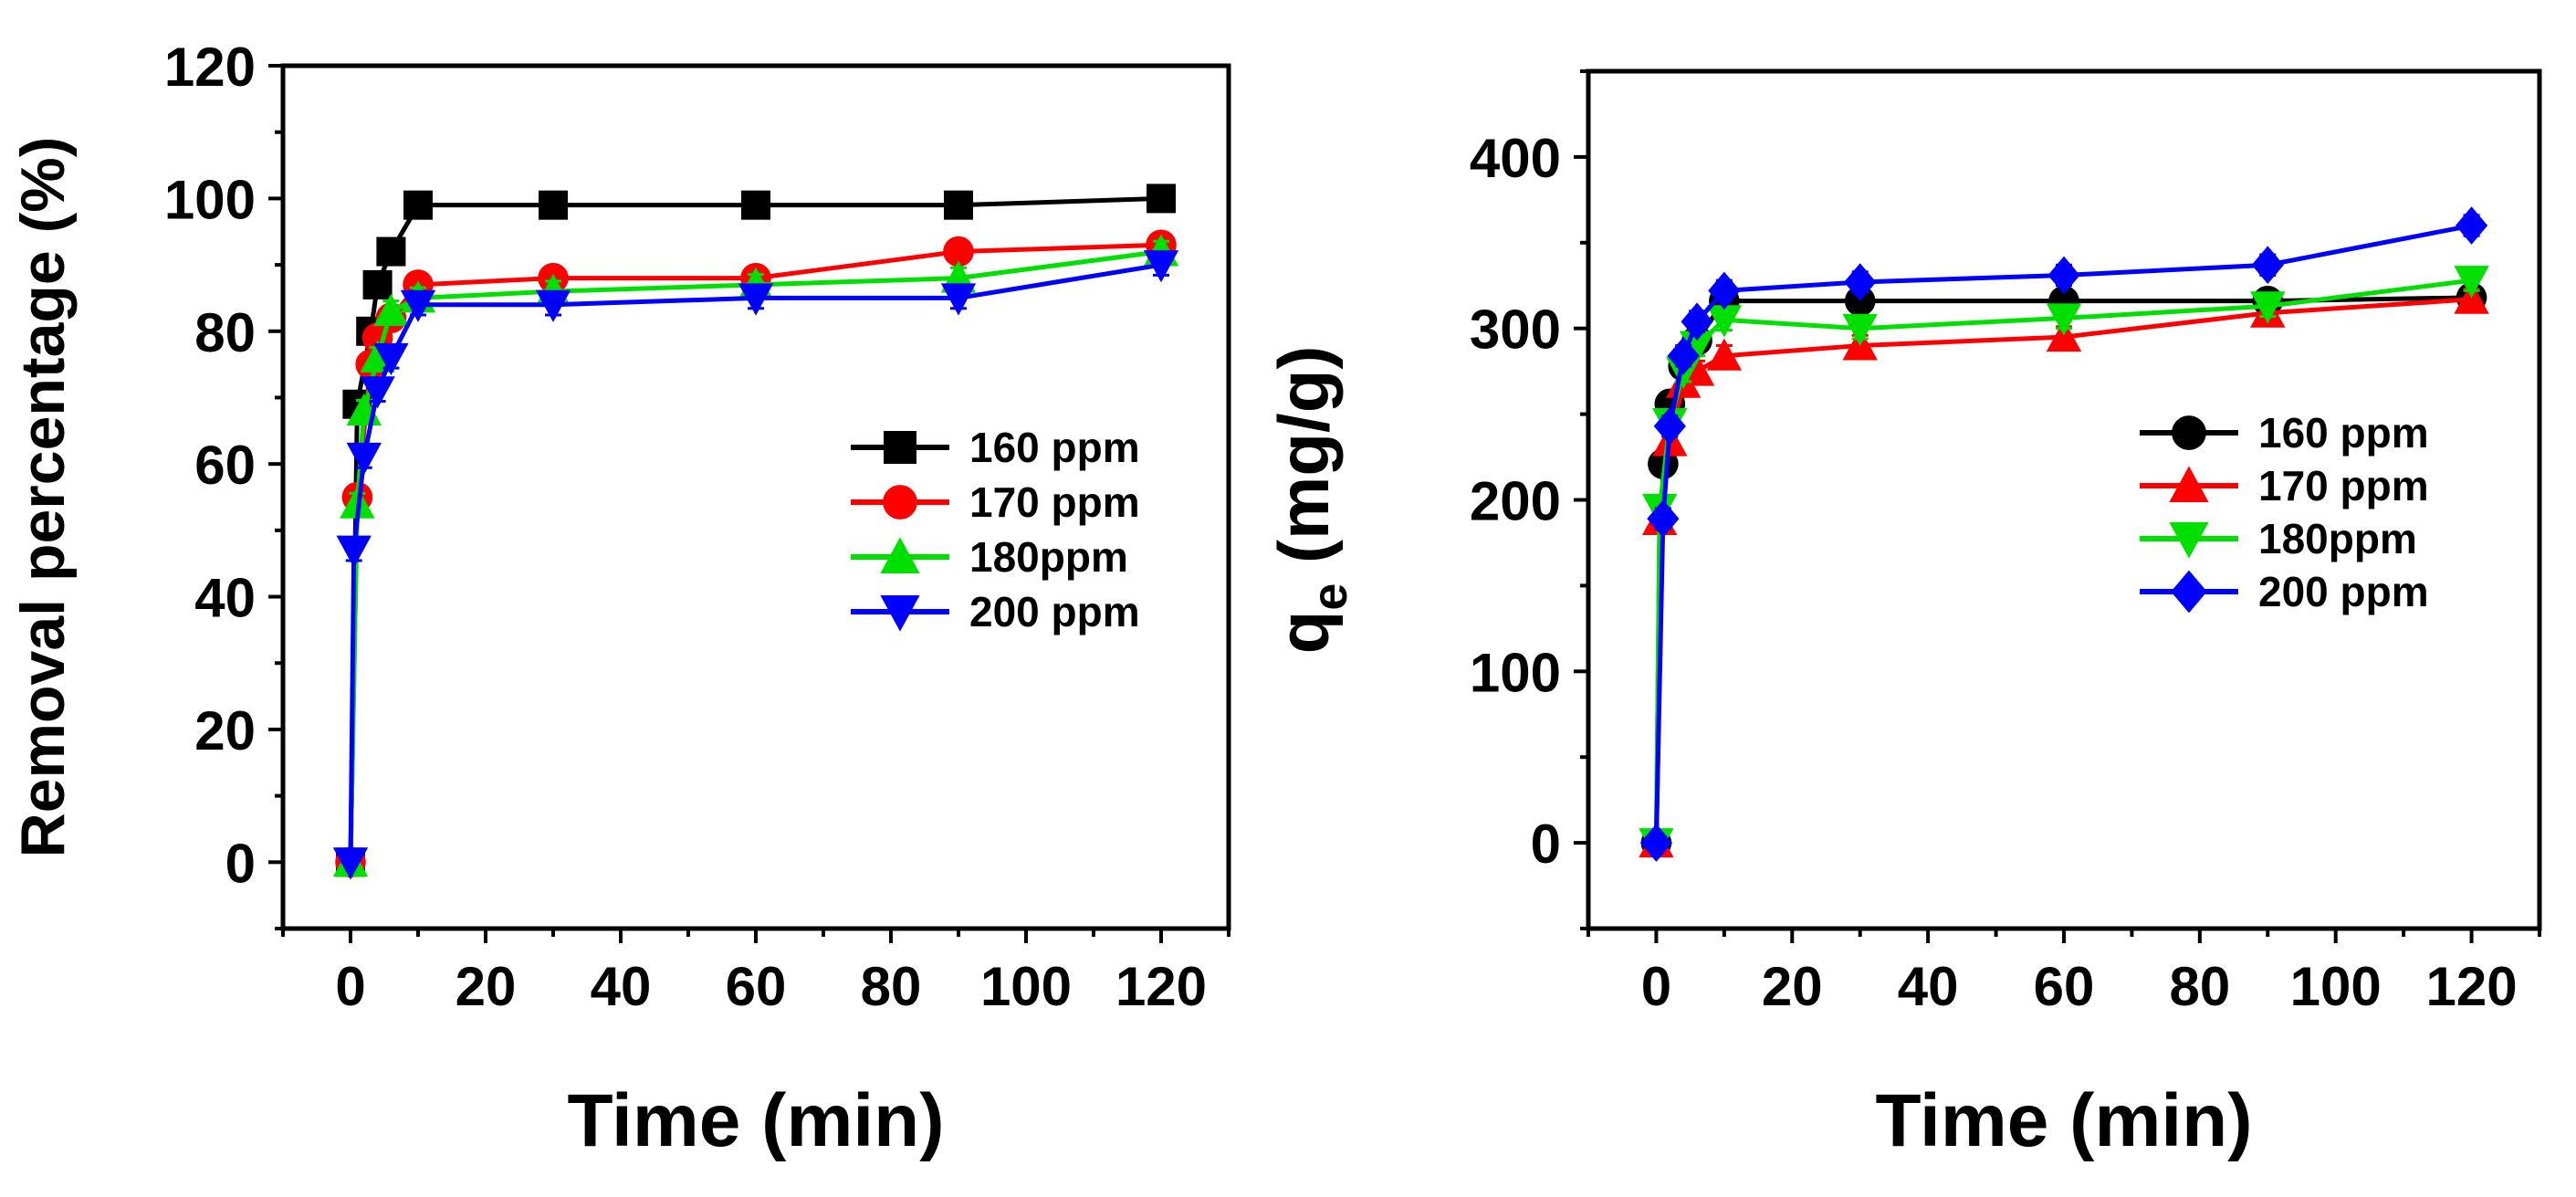 This screenshot has height=1197, width=2576. I want to click on y-tick-label: 200, so click(1516, 501).